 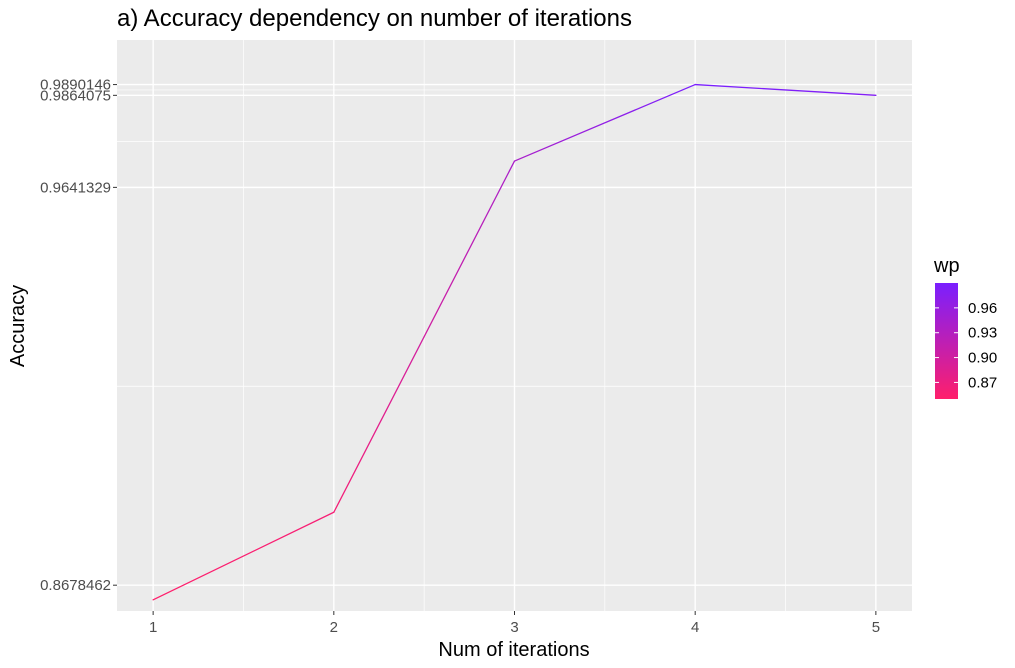 What do you see at coordinates (946, 341) in the screenshot?
I see `legend-colorbar` at bounding box center [946, 341].